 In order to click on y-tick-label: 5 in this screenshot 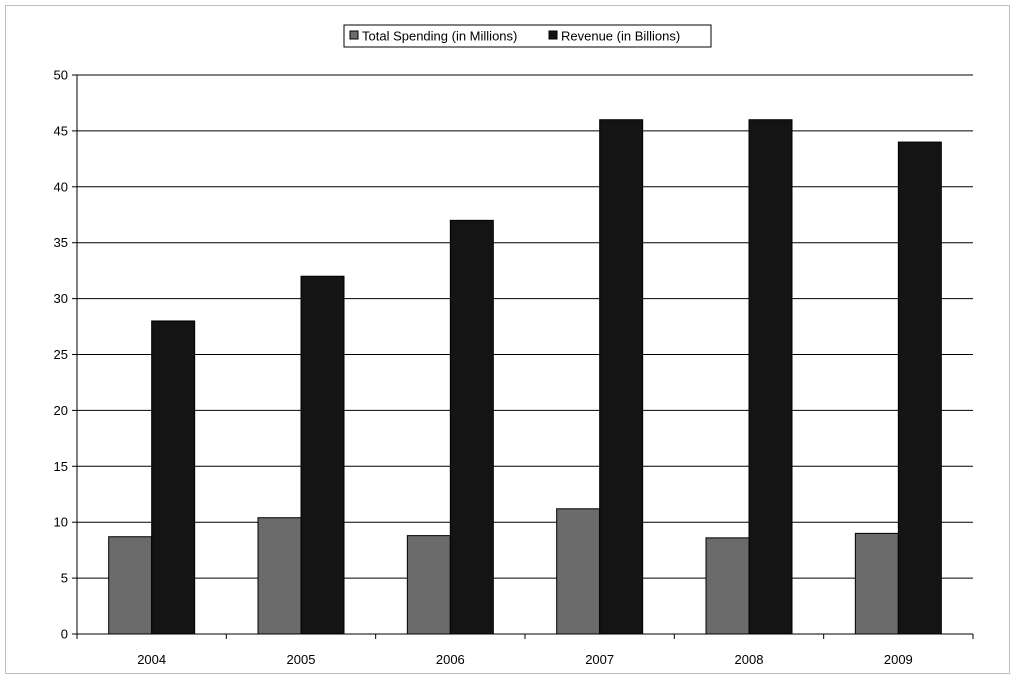, I will do `click(64, 578)`.